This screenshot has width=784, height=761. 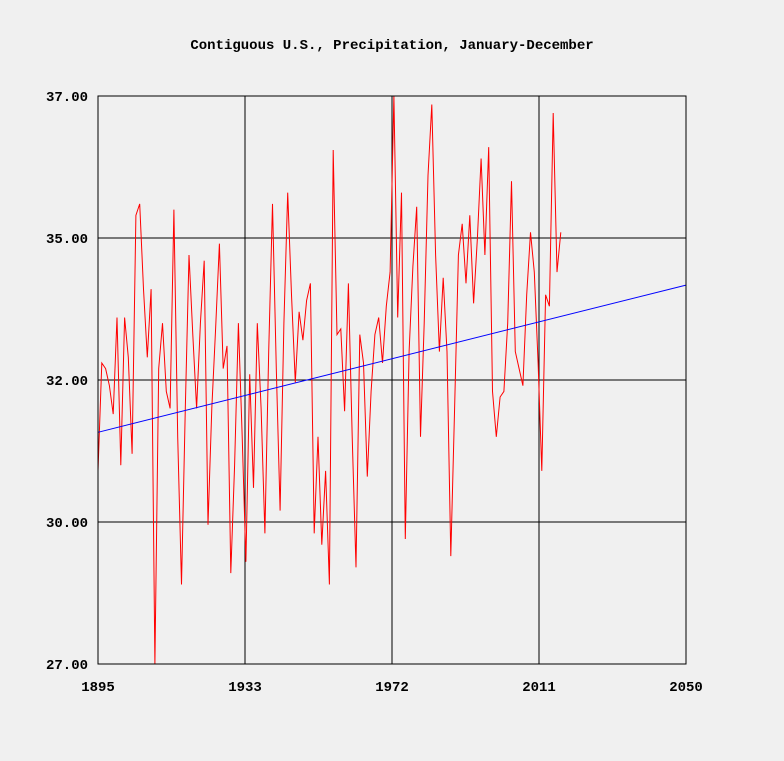 I want to click on trend-line, so click(x=392, y=358).